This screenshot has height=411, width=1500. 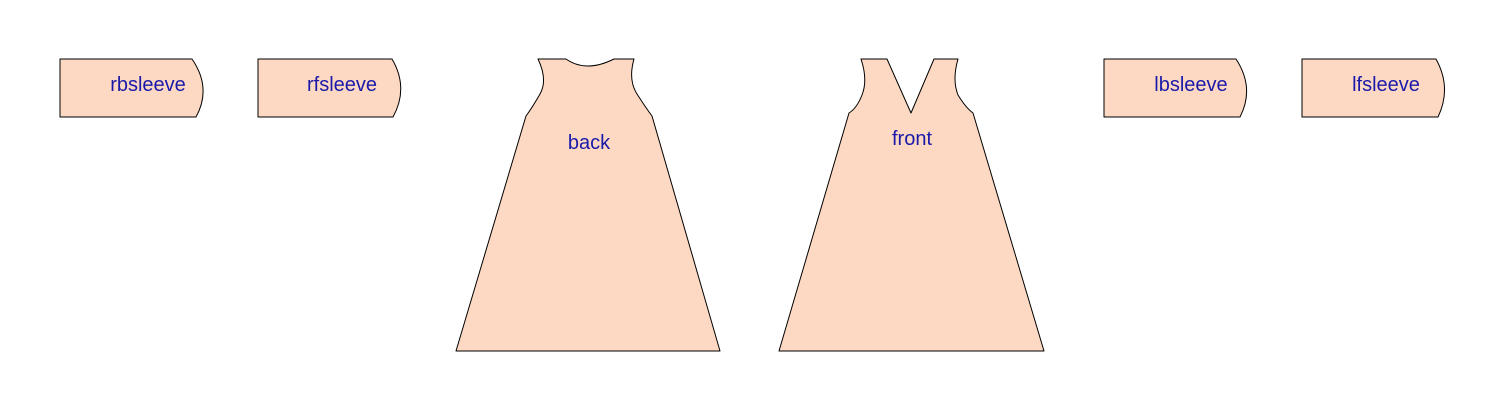 I want to click on rfsleeve-shape, so click(x=329, y=88).